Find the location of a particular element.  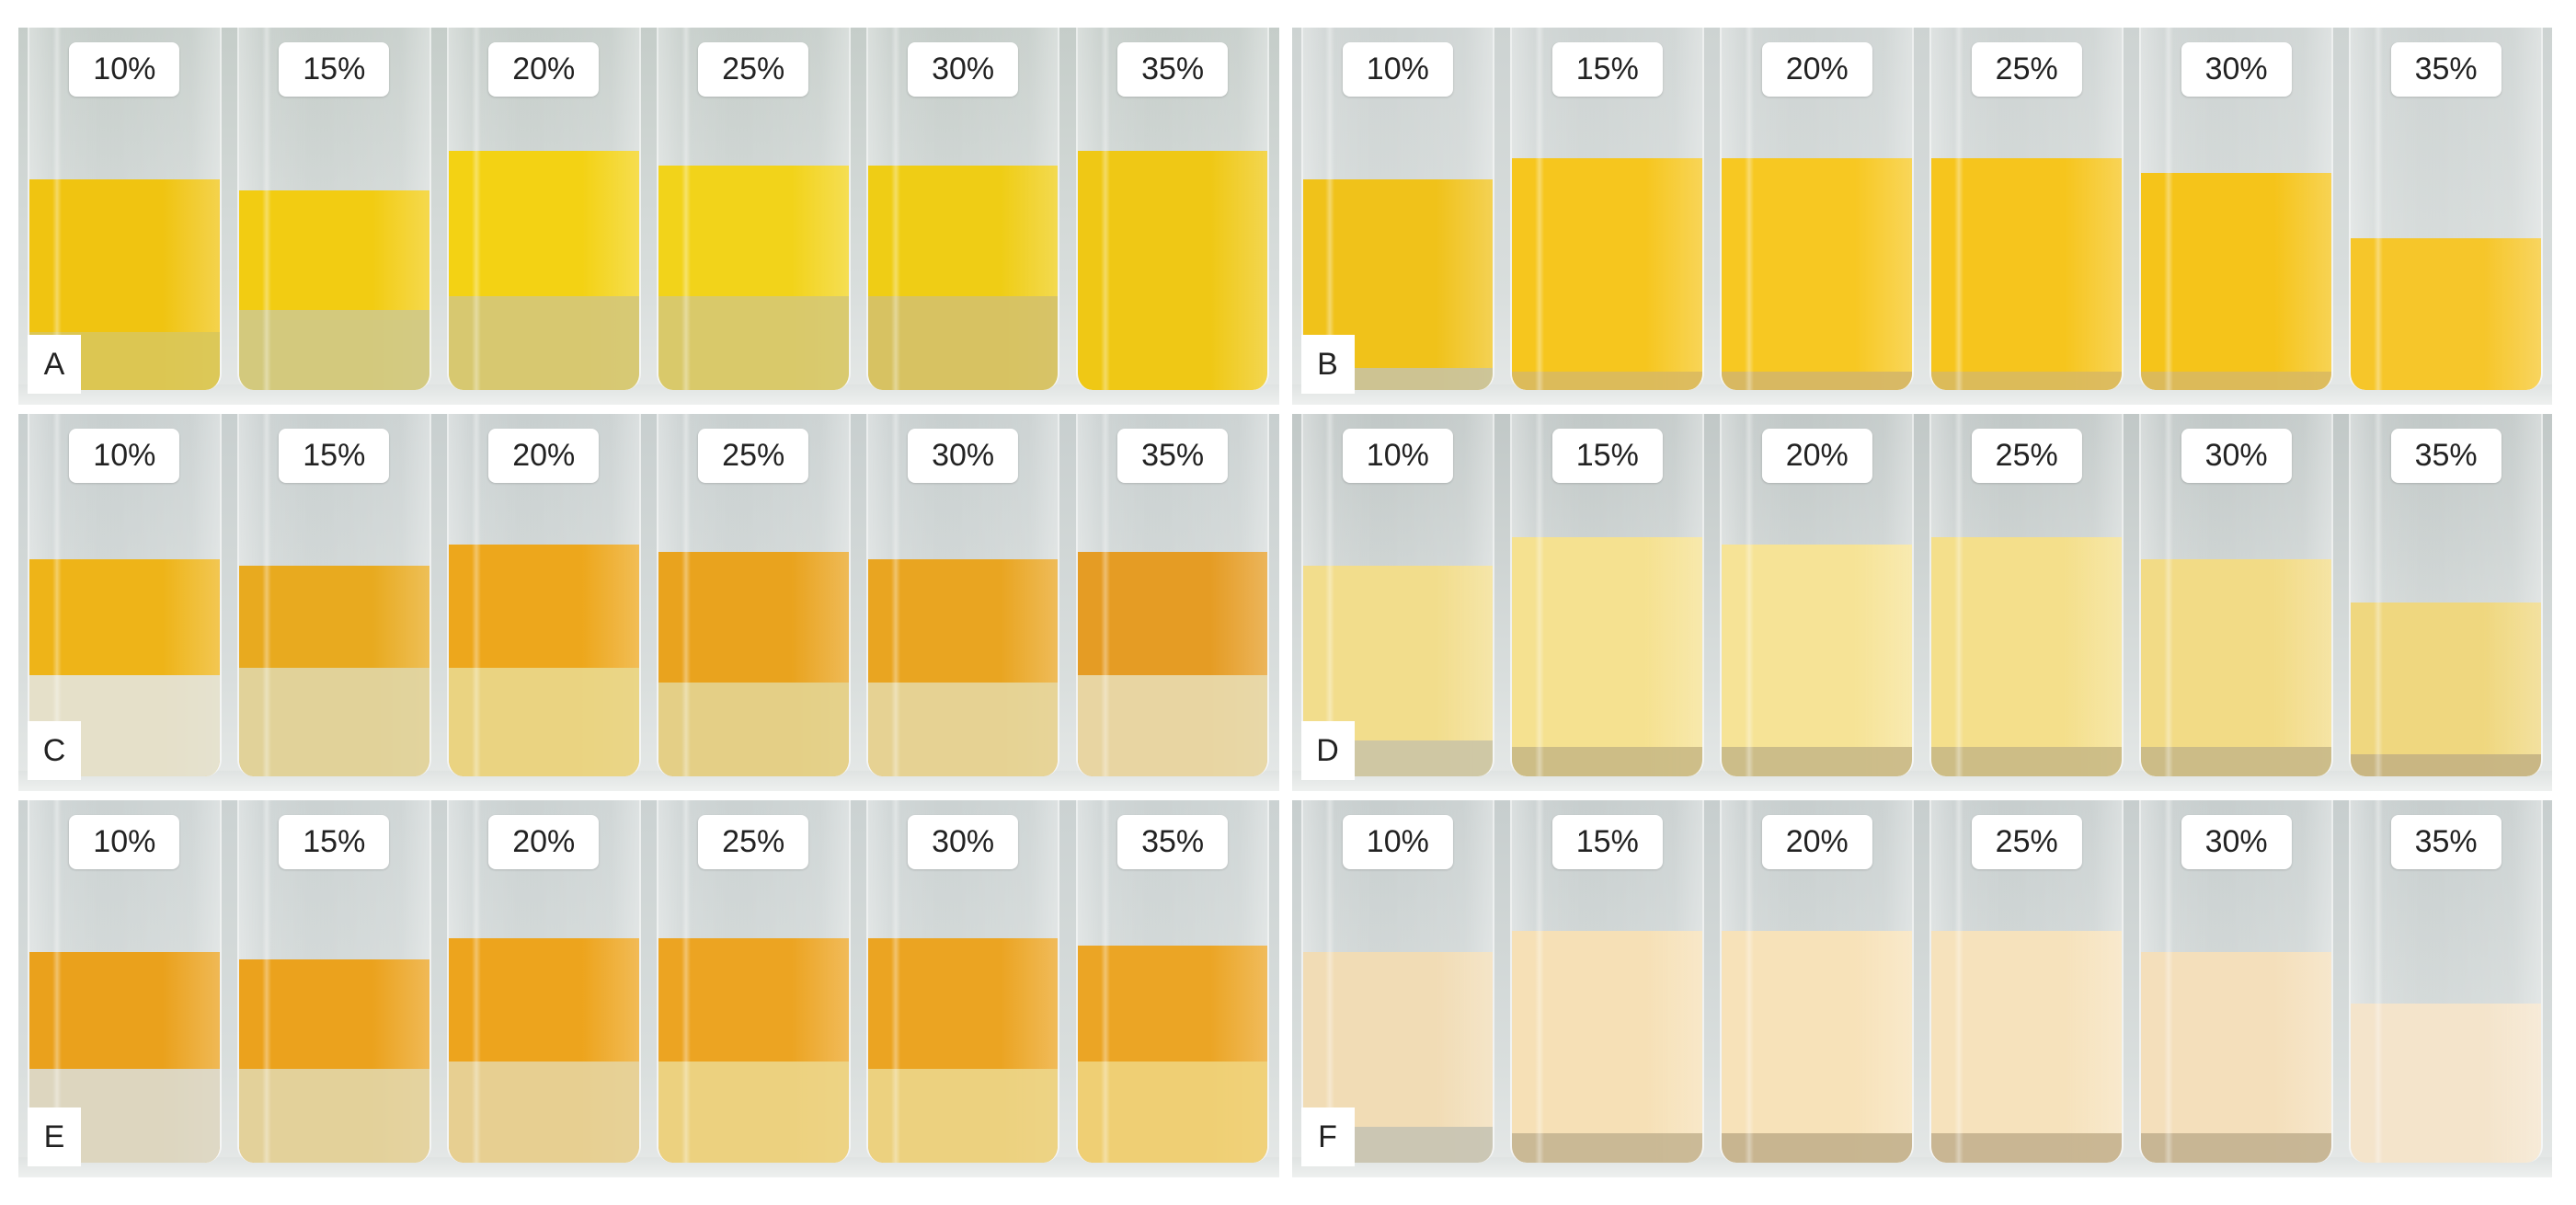

panel-letter: F is located at coordinates (1328, 1136).